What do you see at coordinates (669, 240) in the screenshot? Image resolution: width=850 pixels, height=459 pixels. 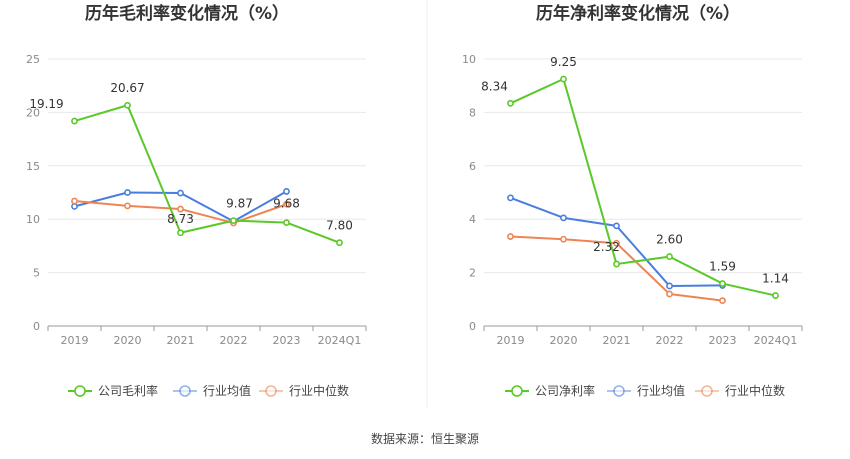 I see `data-label: 2.60` at bounding box center [669, 240].